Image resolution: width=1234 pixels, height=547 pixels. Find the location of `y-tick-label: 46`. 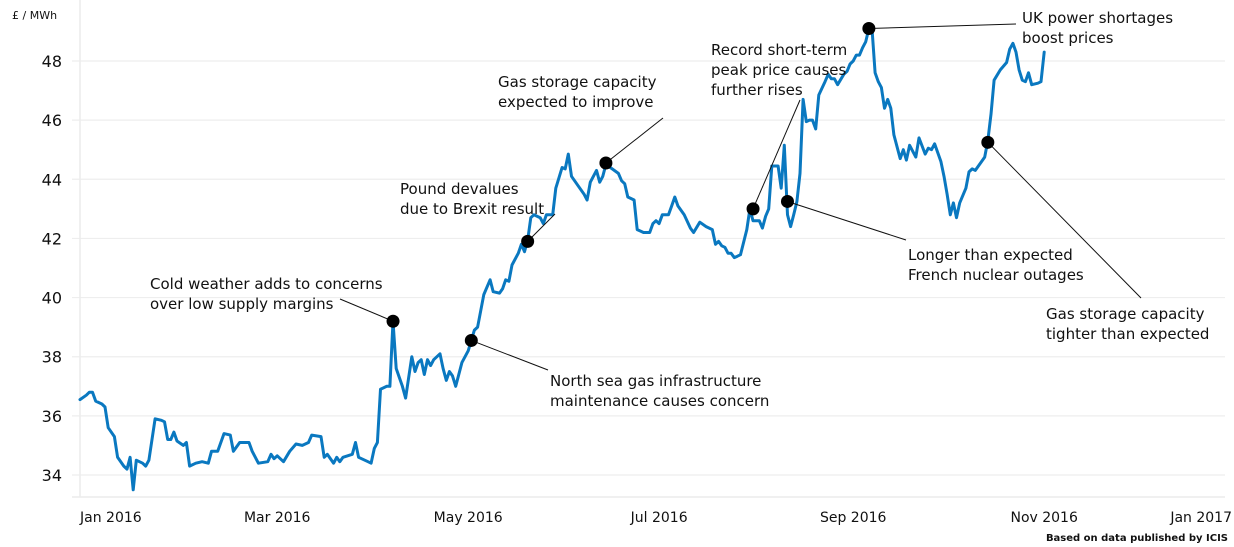

y-tick-label: 46 is located at coordinates (52, 120).